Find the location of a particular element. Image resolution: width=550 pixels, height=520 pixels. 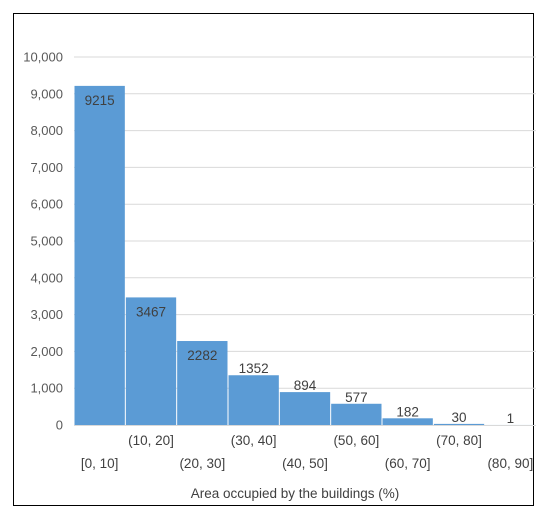

bar-data-label: 2282 is located at coordinates (202, 355).